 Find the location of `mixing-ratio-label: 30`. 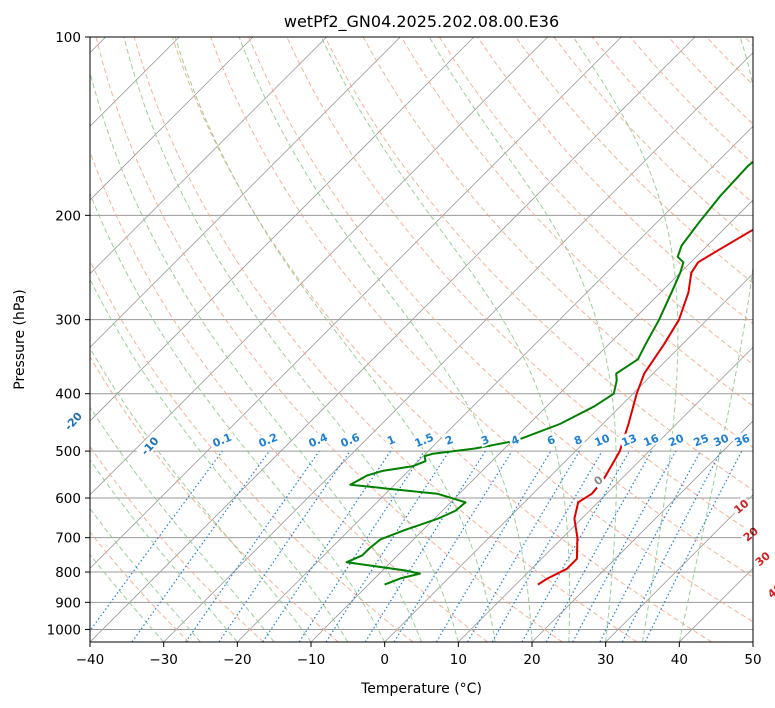

mixing-ratio-label: 30 is located at coordinates (721, 440).